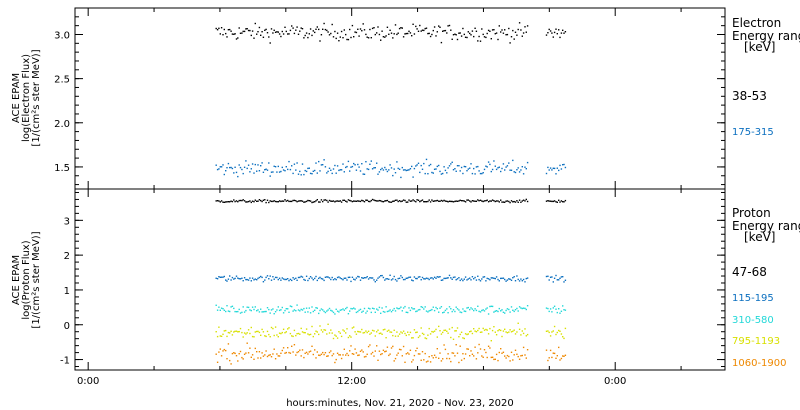 The image size is (800, 410). What do you see at coordinates (26, 98) in the screenshot?
I see `electron-ylabel: log(Electron Flux)` at bounding box center [26, 98].